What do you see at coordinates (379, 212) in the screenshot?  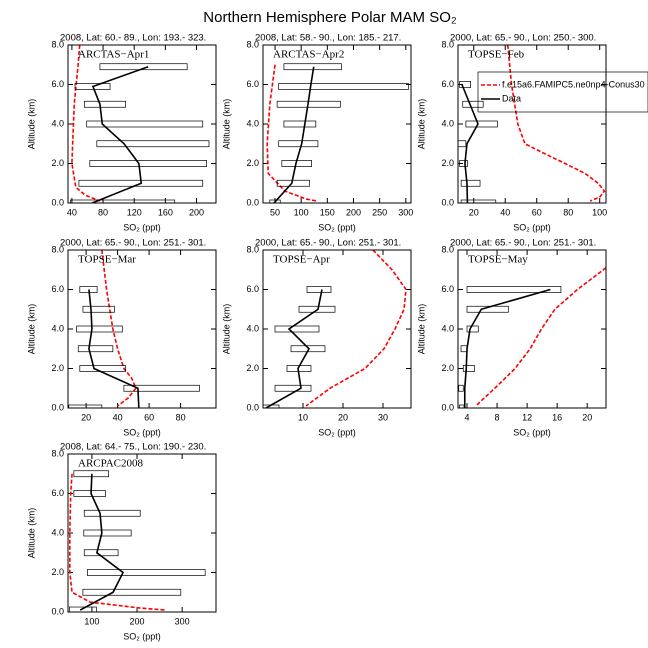 I see `x-tick-label: 250` at bounding box center [379, 212].